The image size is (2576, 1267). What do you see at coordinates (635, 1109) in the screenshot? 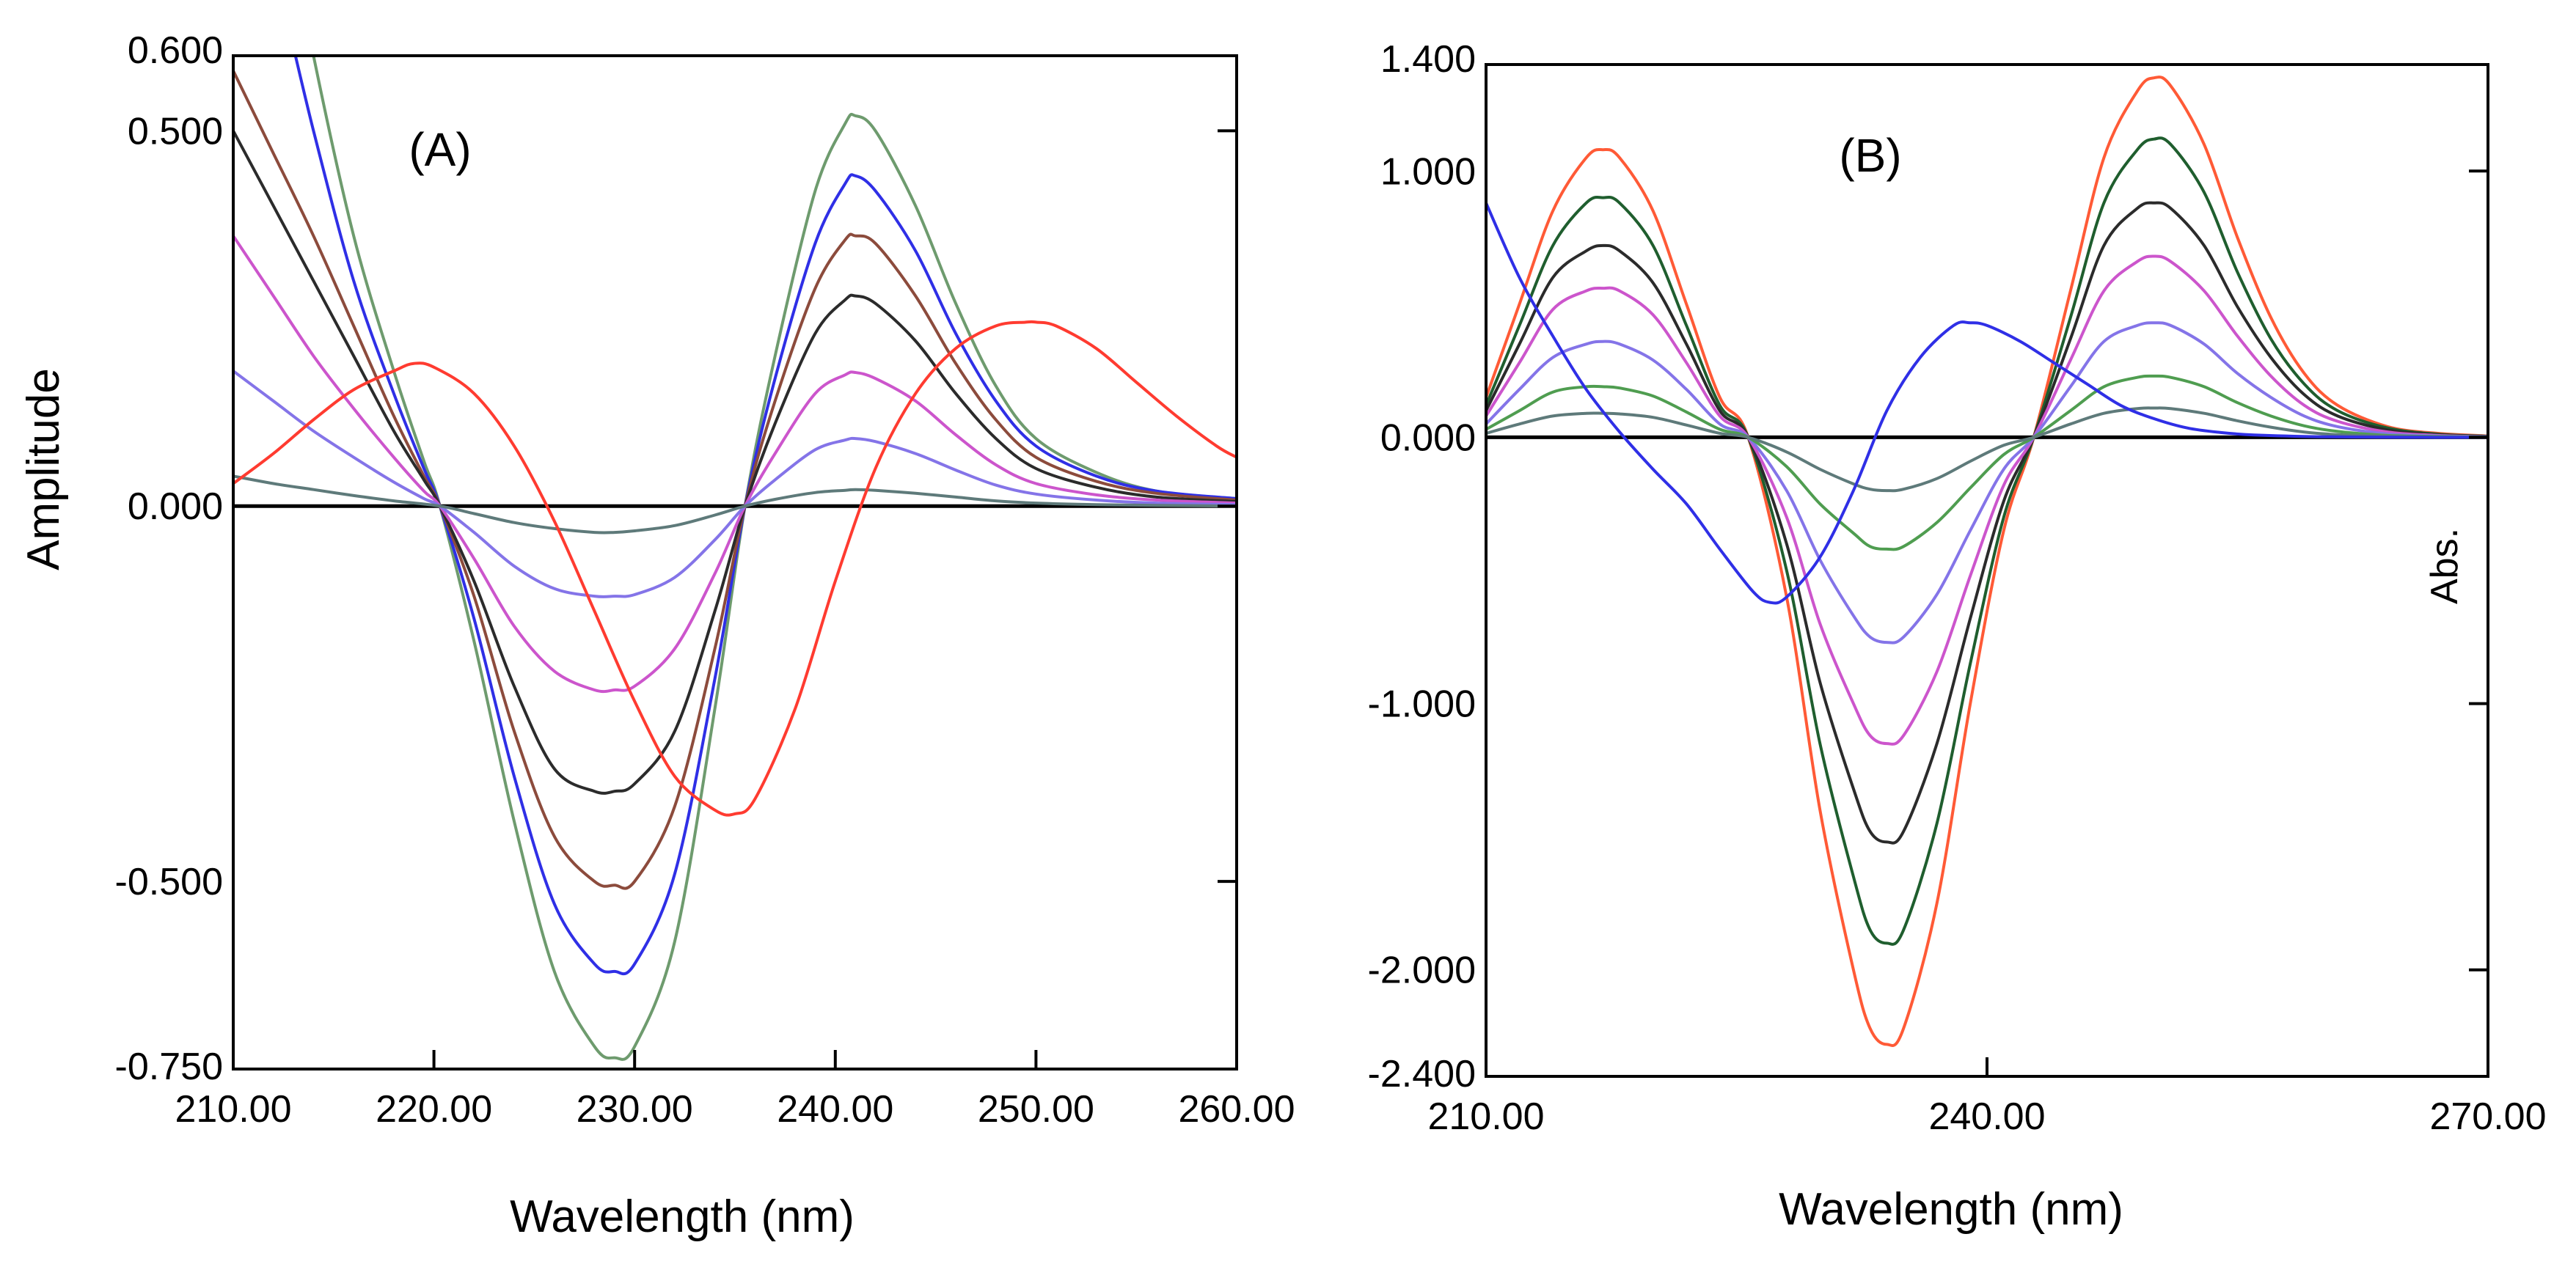
I see `panel-a-x-tick-label: 230.00` at bounding box center [635, 1109].